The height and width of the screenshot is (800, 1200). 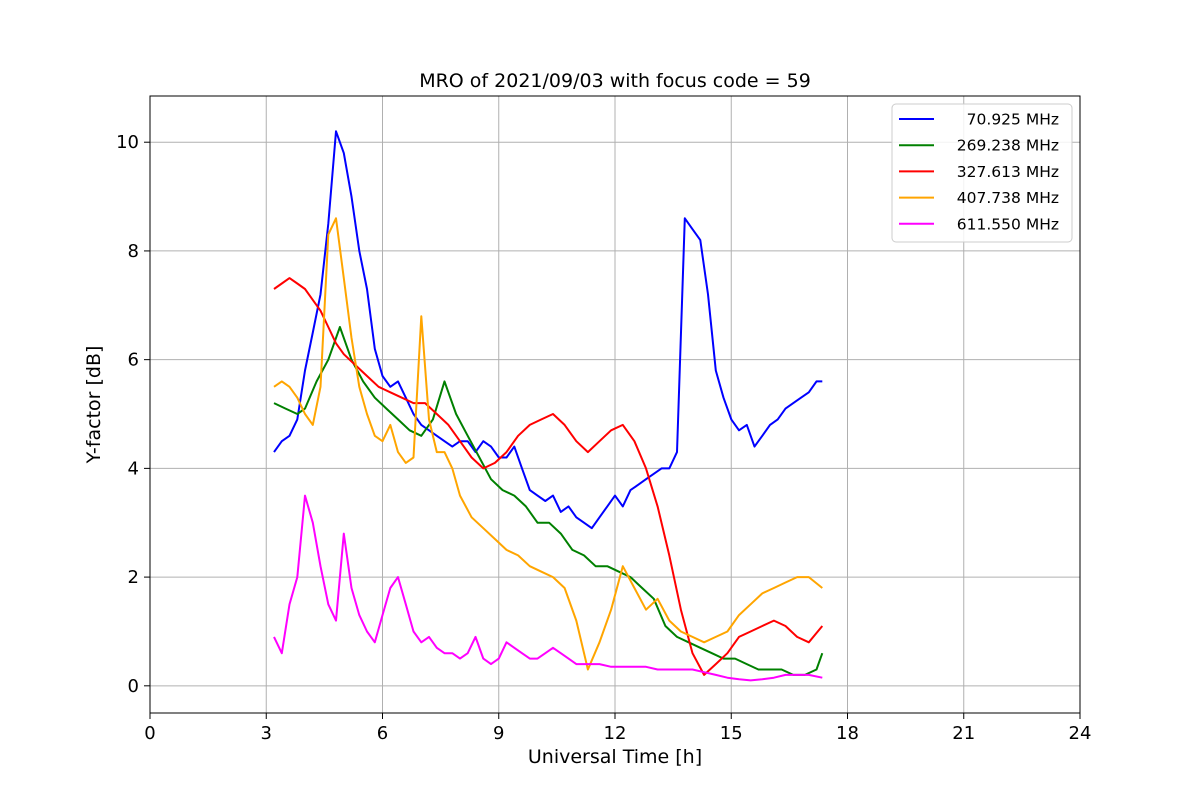 I want to click on legend-label: 407.738 MHz, so click(x=1008, y=198).